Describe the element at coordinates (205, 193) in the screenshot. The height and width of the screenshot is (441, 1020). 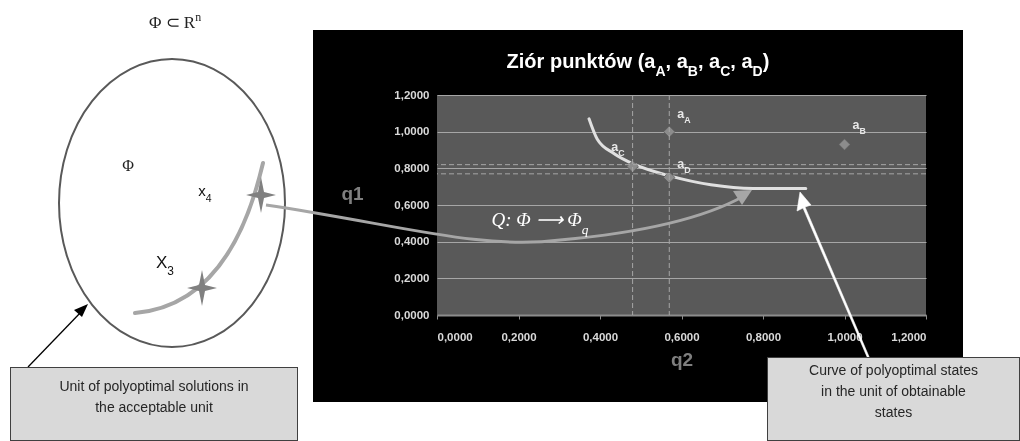
I see `text: x$_{4}$` at that location.